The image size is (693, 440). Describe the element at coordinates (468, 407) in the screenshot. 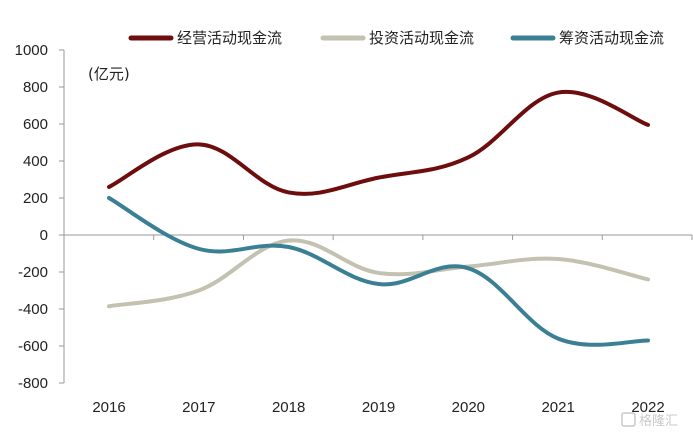

I see `x-tick-label: 2020` at that location.